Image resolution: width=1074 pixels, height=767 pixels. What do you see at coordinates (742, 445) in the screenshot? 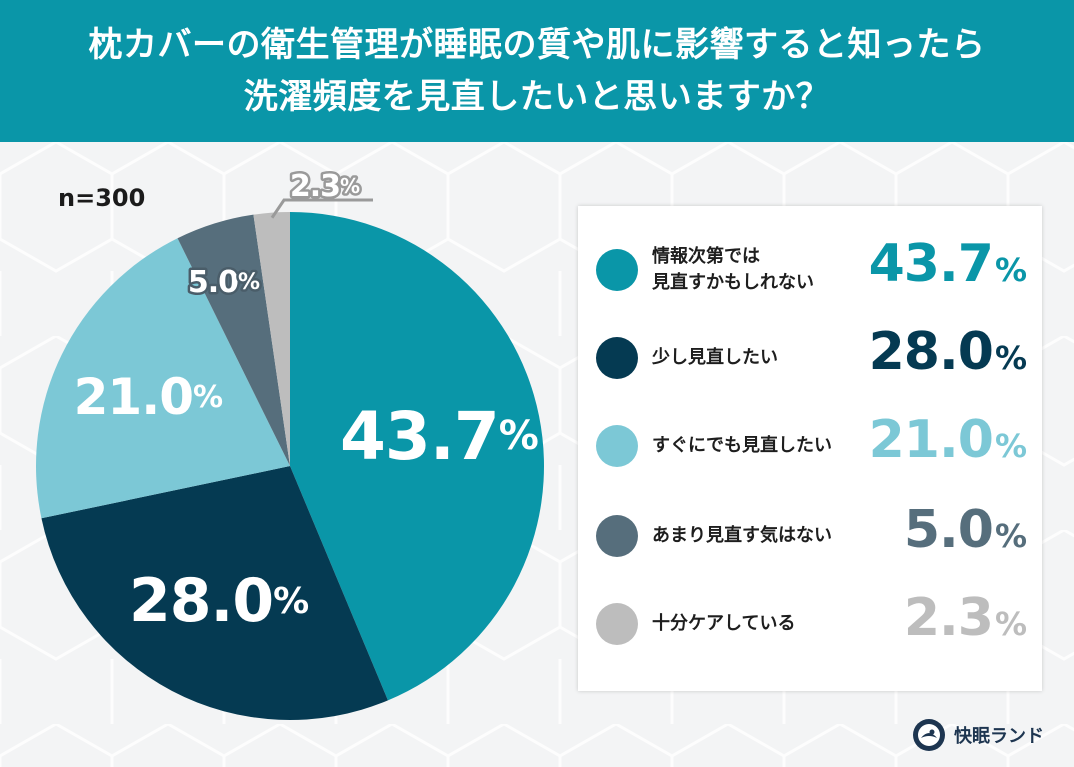
I see `legend-label: すぐにでも見直したい` at bounding box center [742, 445].